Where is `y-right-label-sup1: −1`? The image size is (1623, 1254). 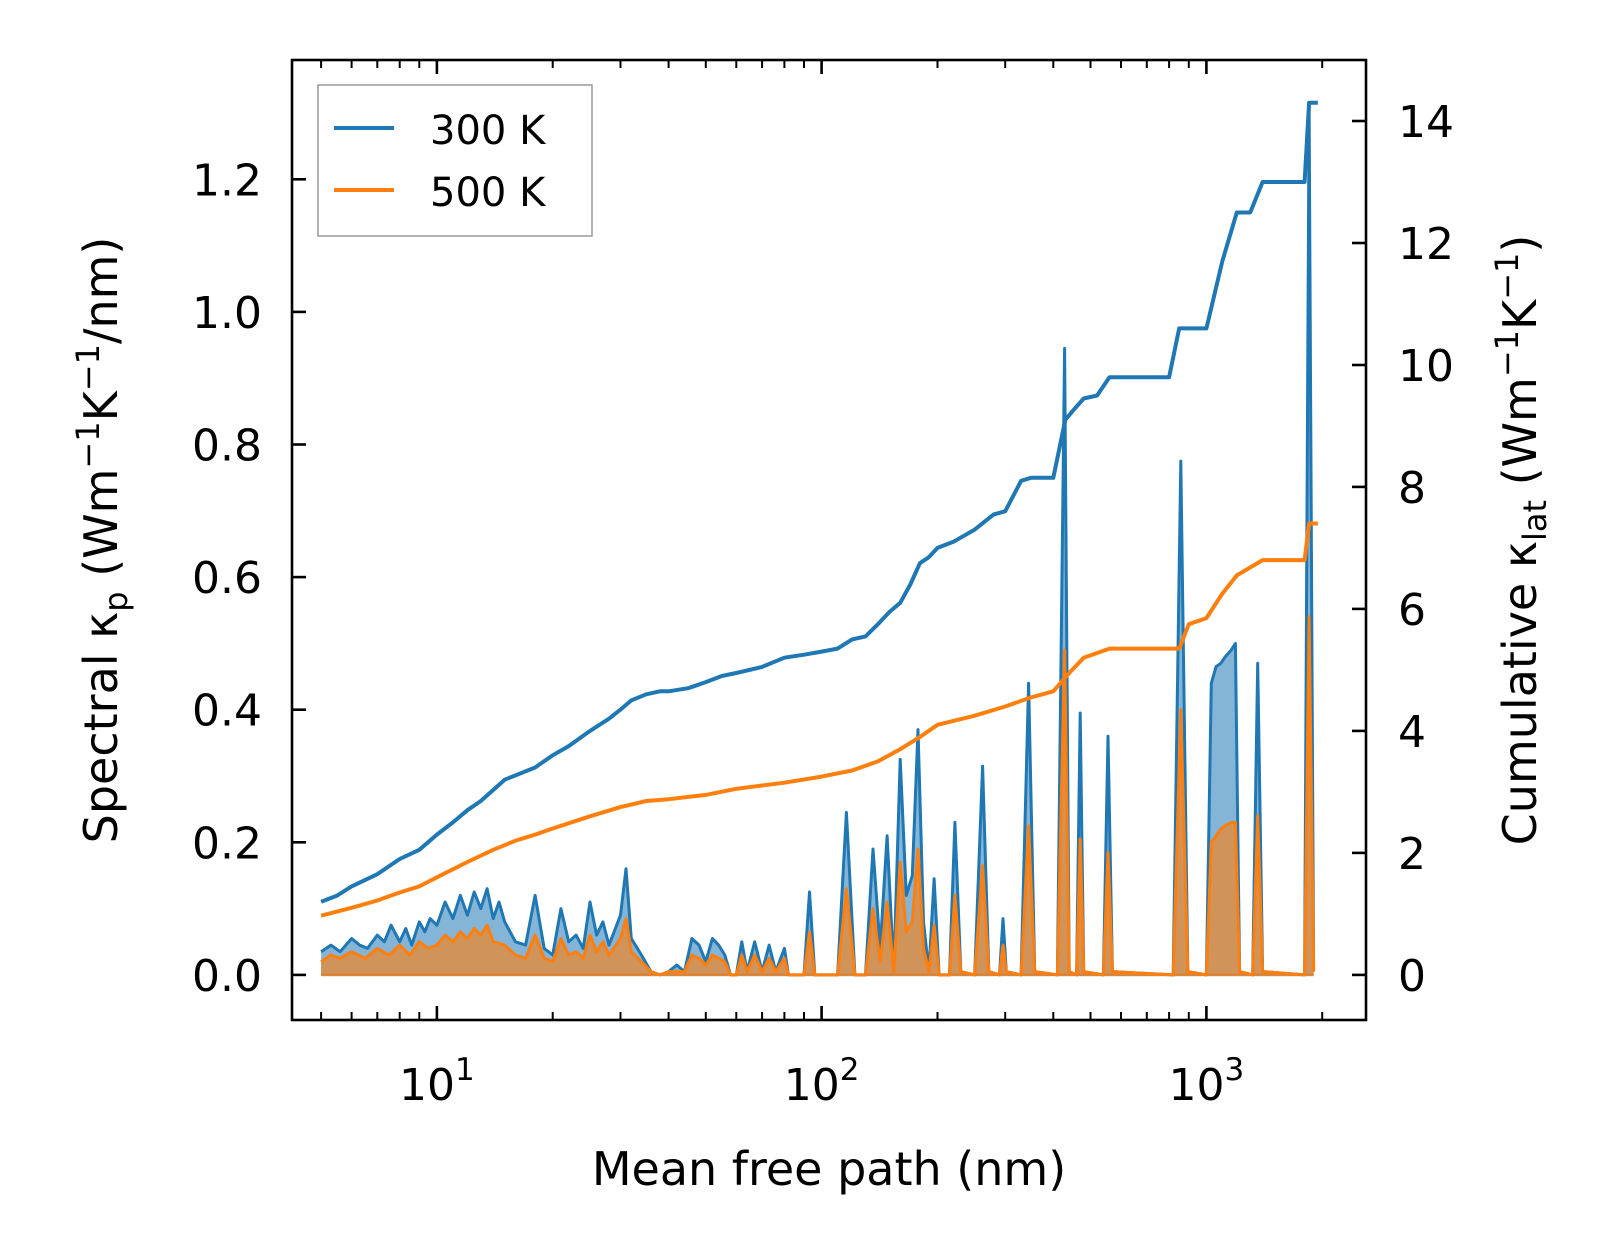
y-right-label-sup1: −1 is located at coordinates (1507, 353).